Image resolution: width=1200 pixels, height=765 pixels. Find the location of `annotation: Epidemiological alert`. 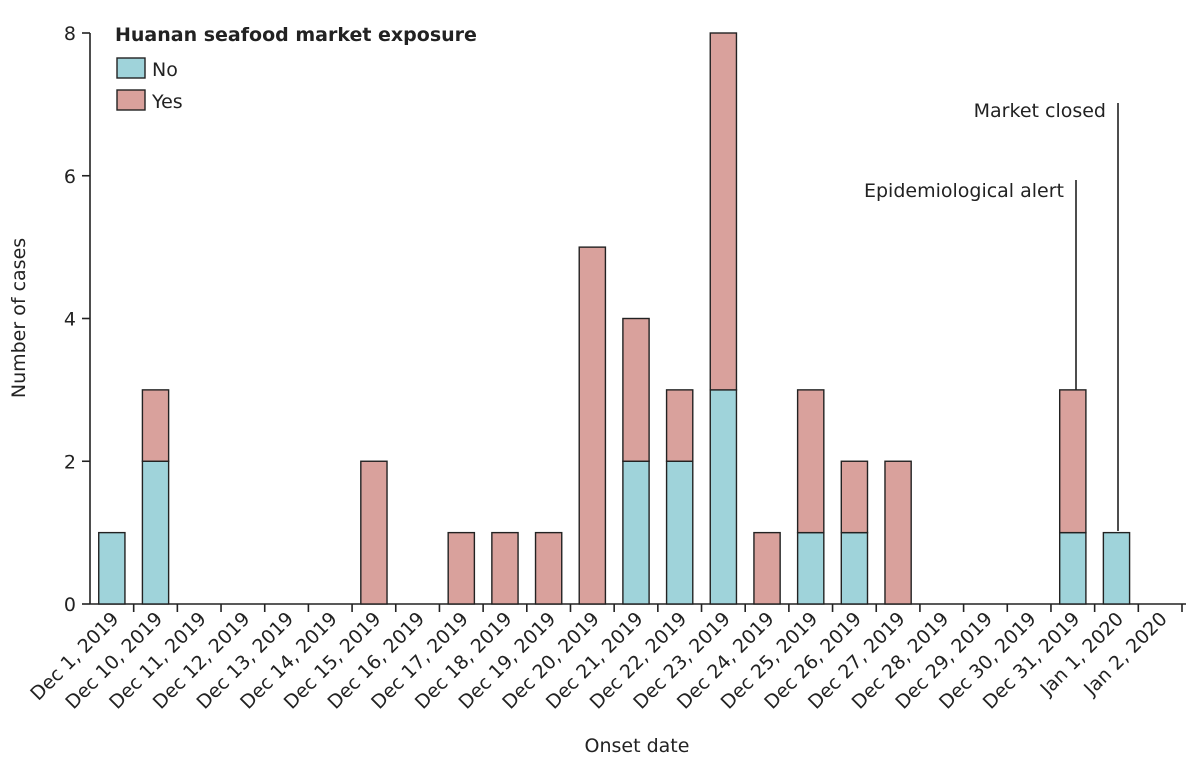

annotation: Epidemiological alert is located at coordinates (964, 191).